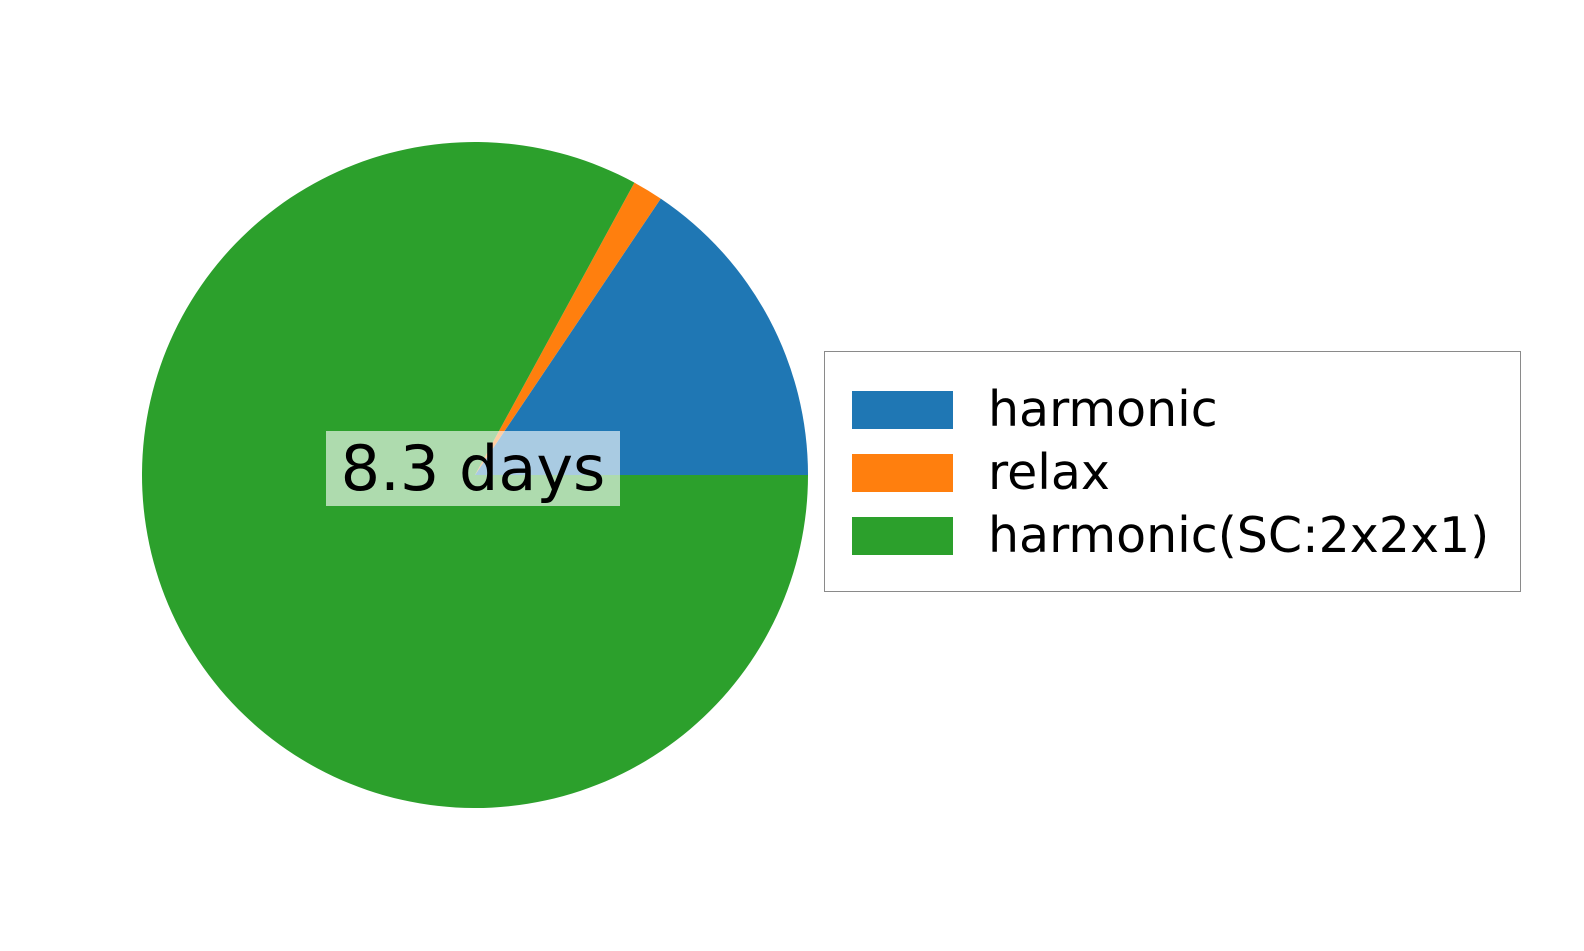 This screenshot has height=951, width=1584. I want to click on legend-swatch-relax, so click(902, 472).